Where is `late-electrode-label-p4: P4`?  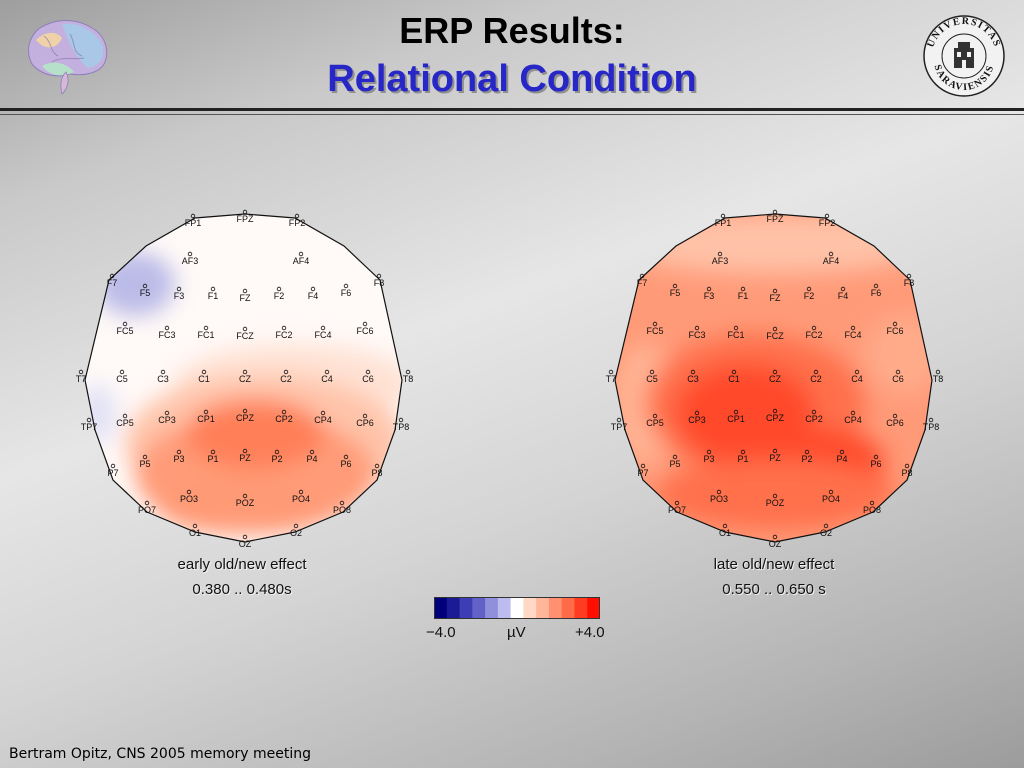
late-electrode-label-p4: P4 is located at coordinates (841, 459).